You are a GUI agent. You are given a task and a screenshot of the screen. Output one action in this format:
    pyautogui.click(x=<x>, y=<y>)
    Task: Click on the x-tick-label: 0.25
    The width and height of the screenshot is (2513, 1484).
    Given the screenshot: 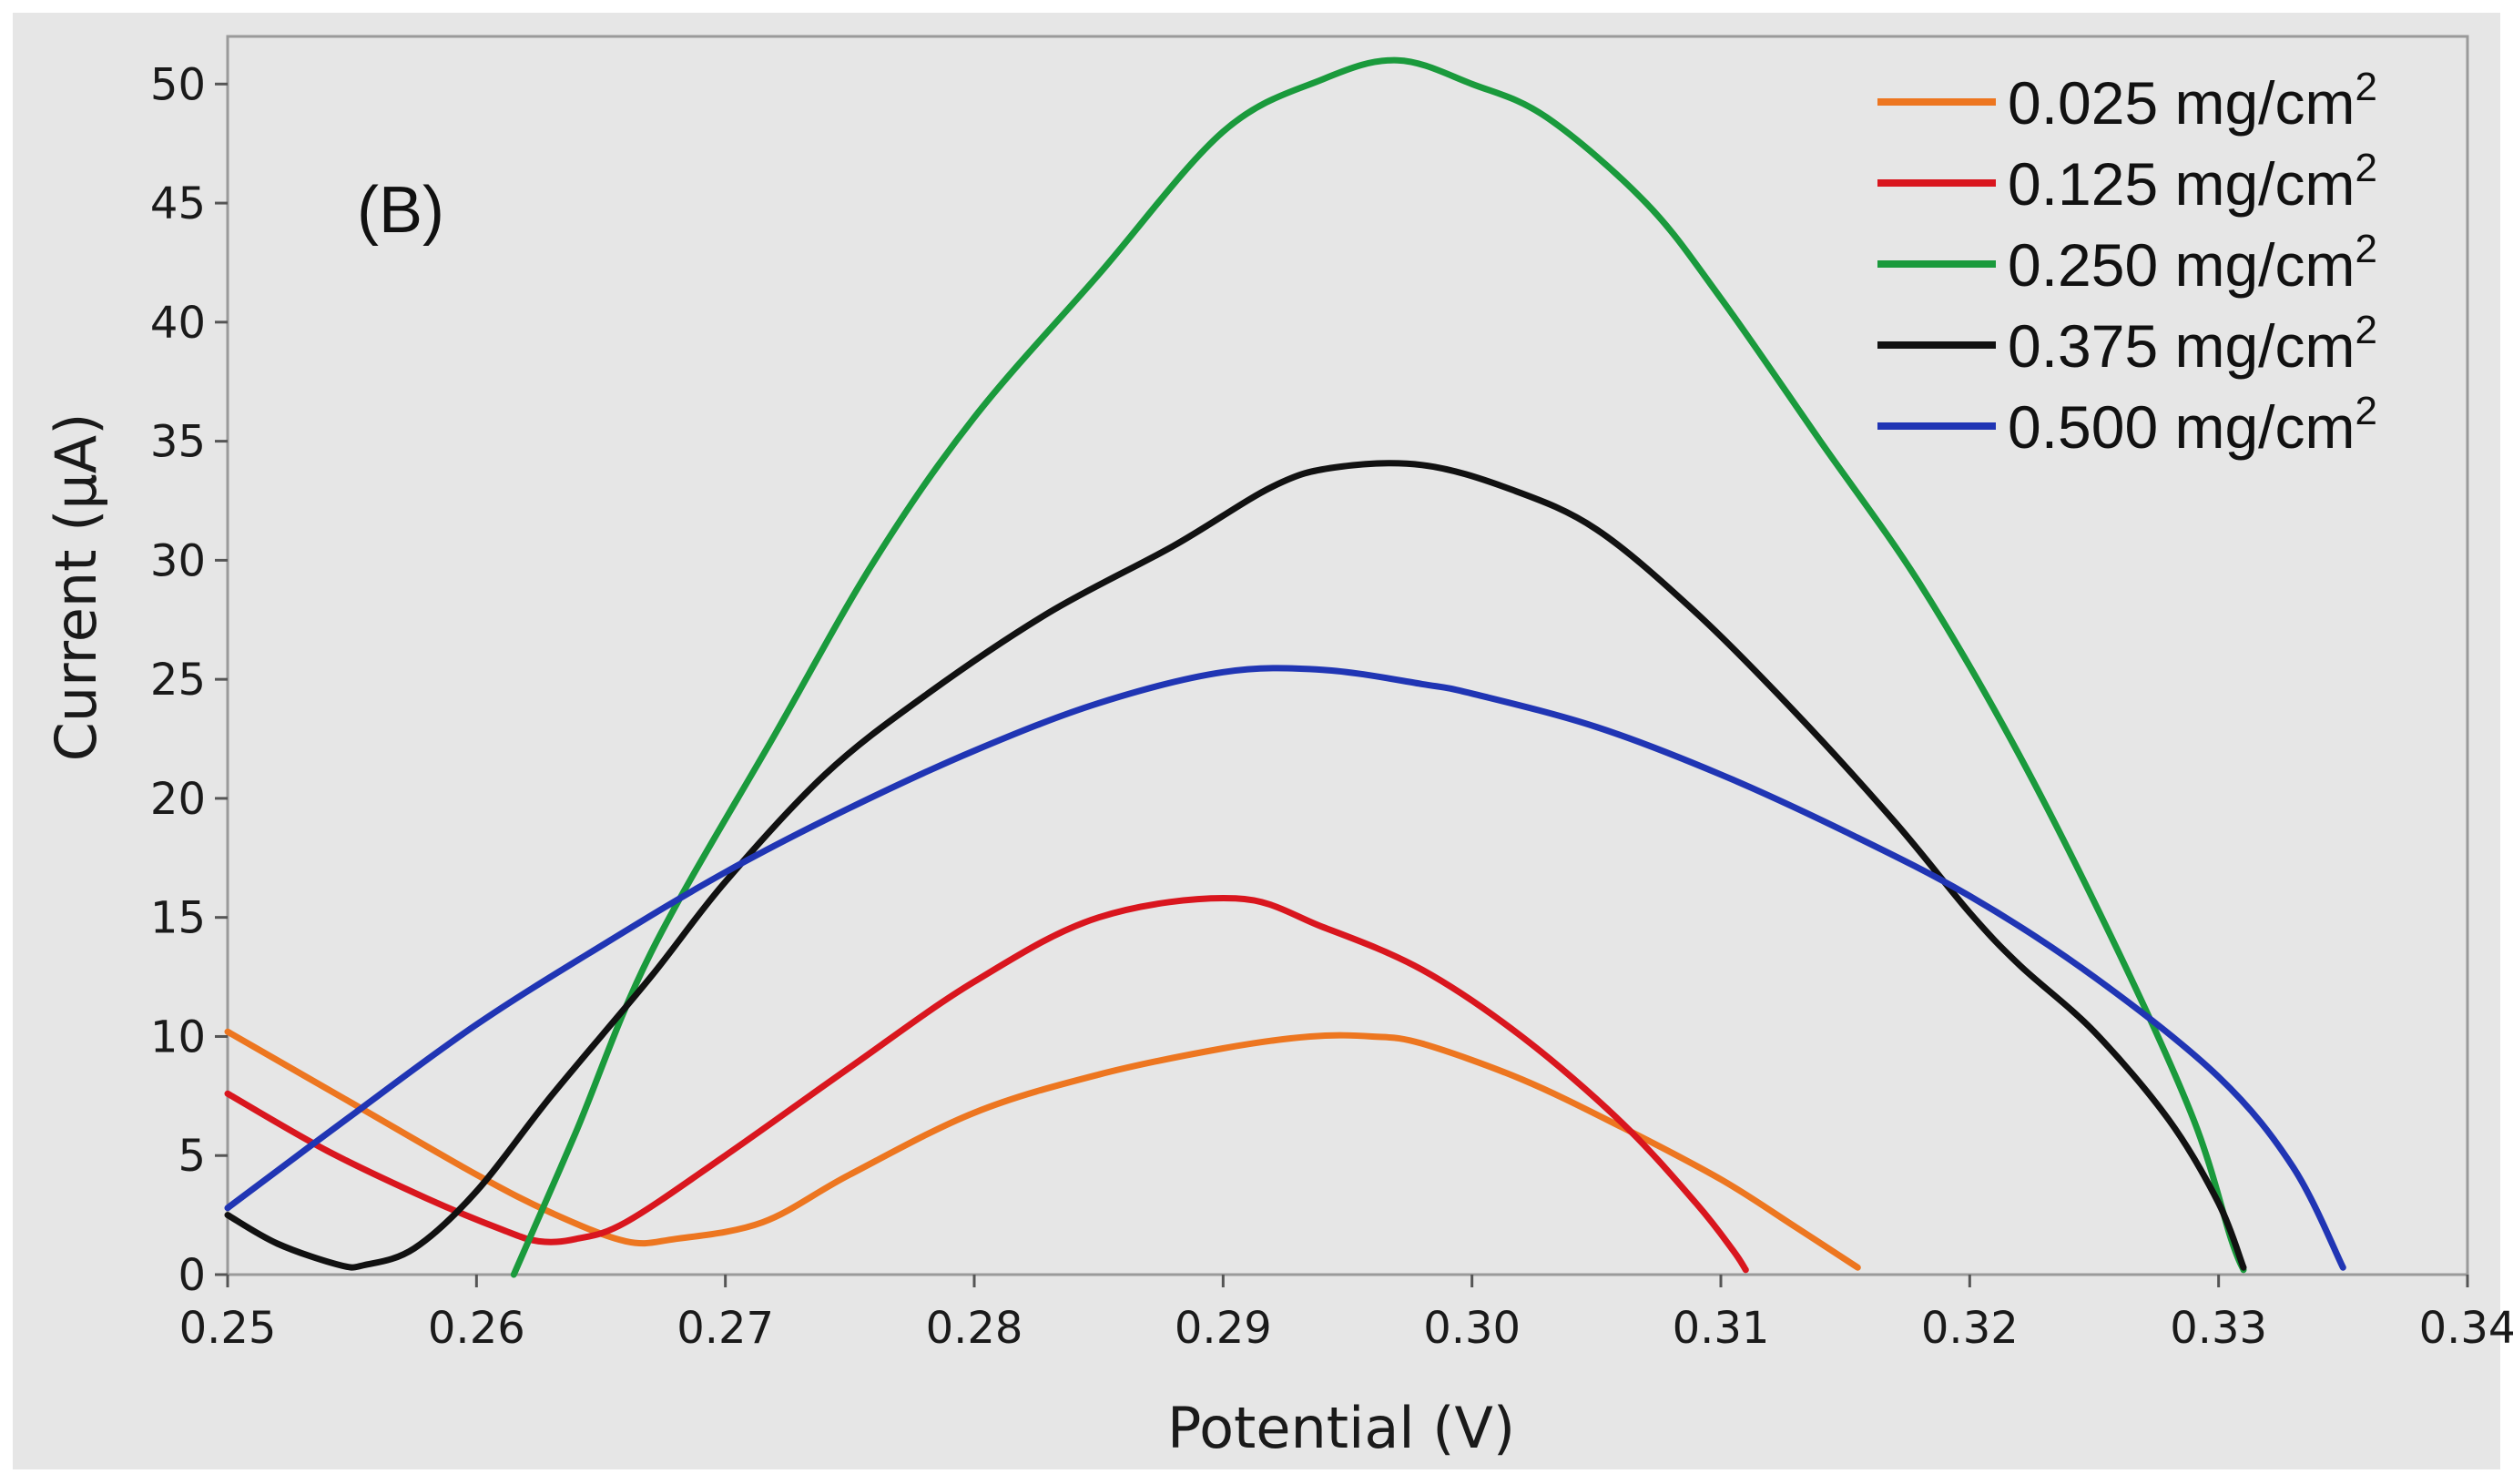 What is the action you would take?
    pyautogui.click(x=228, y=1328)
    